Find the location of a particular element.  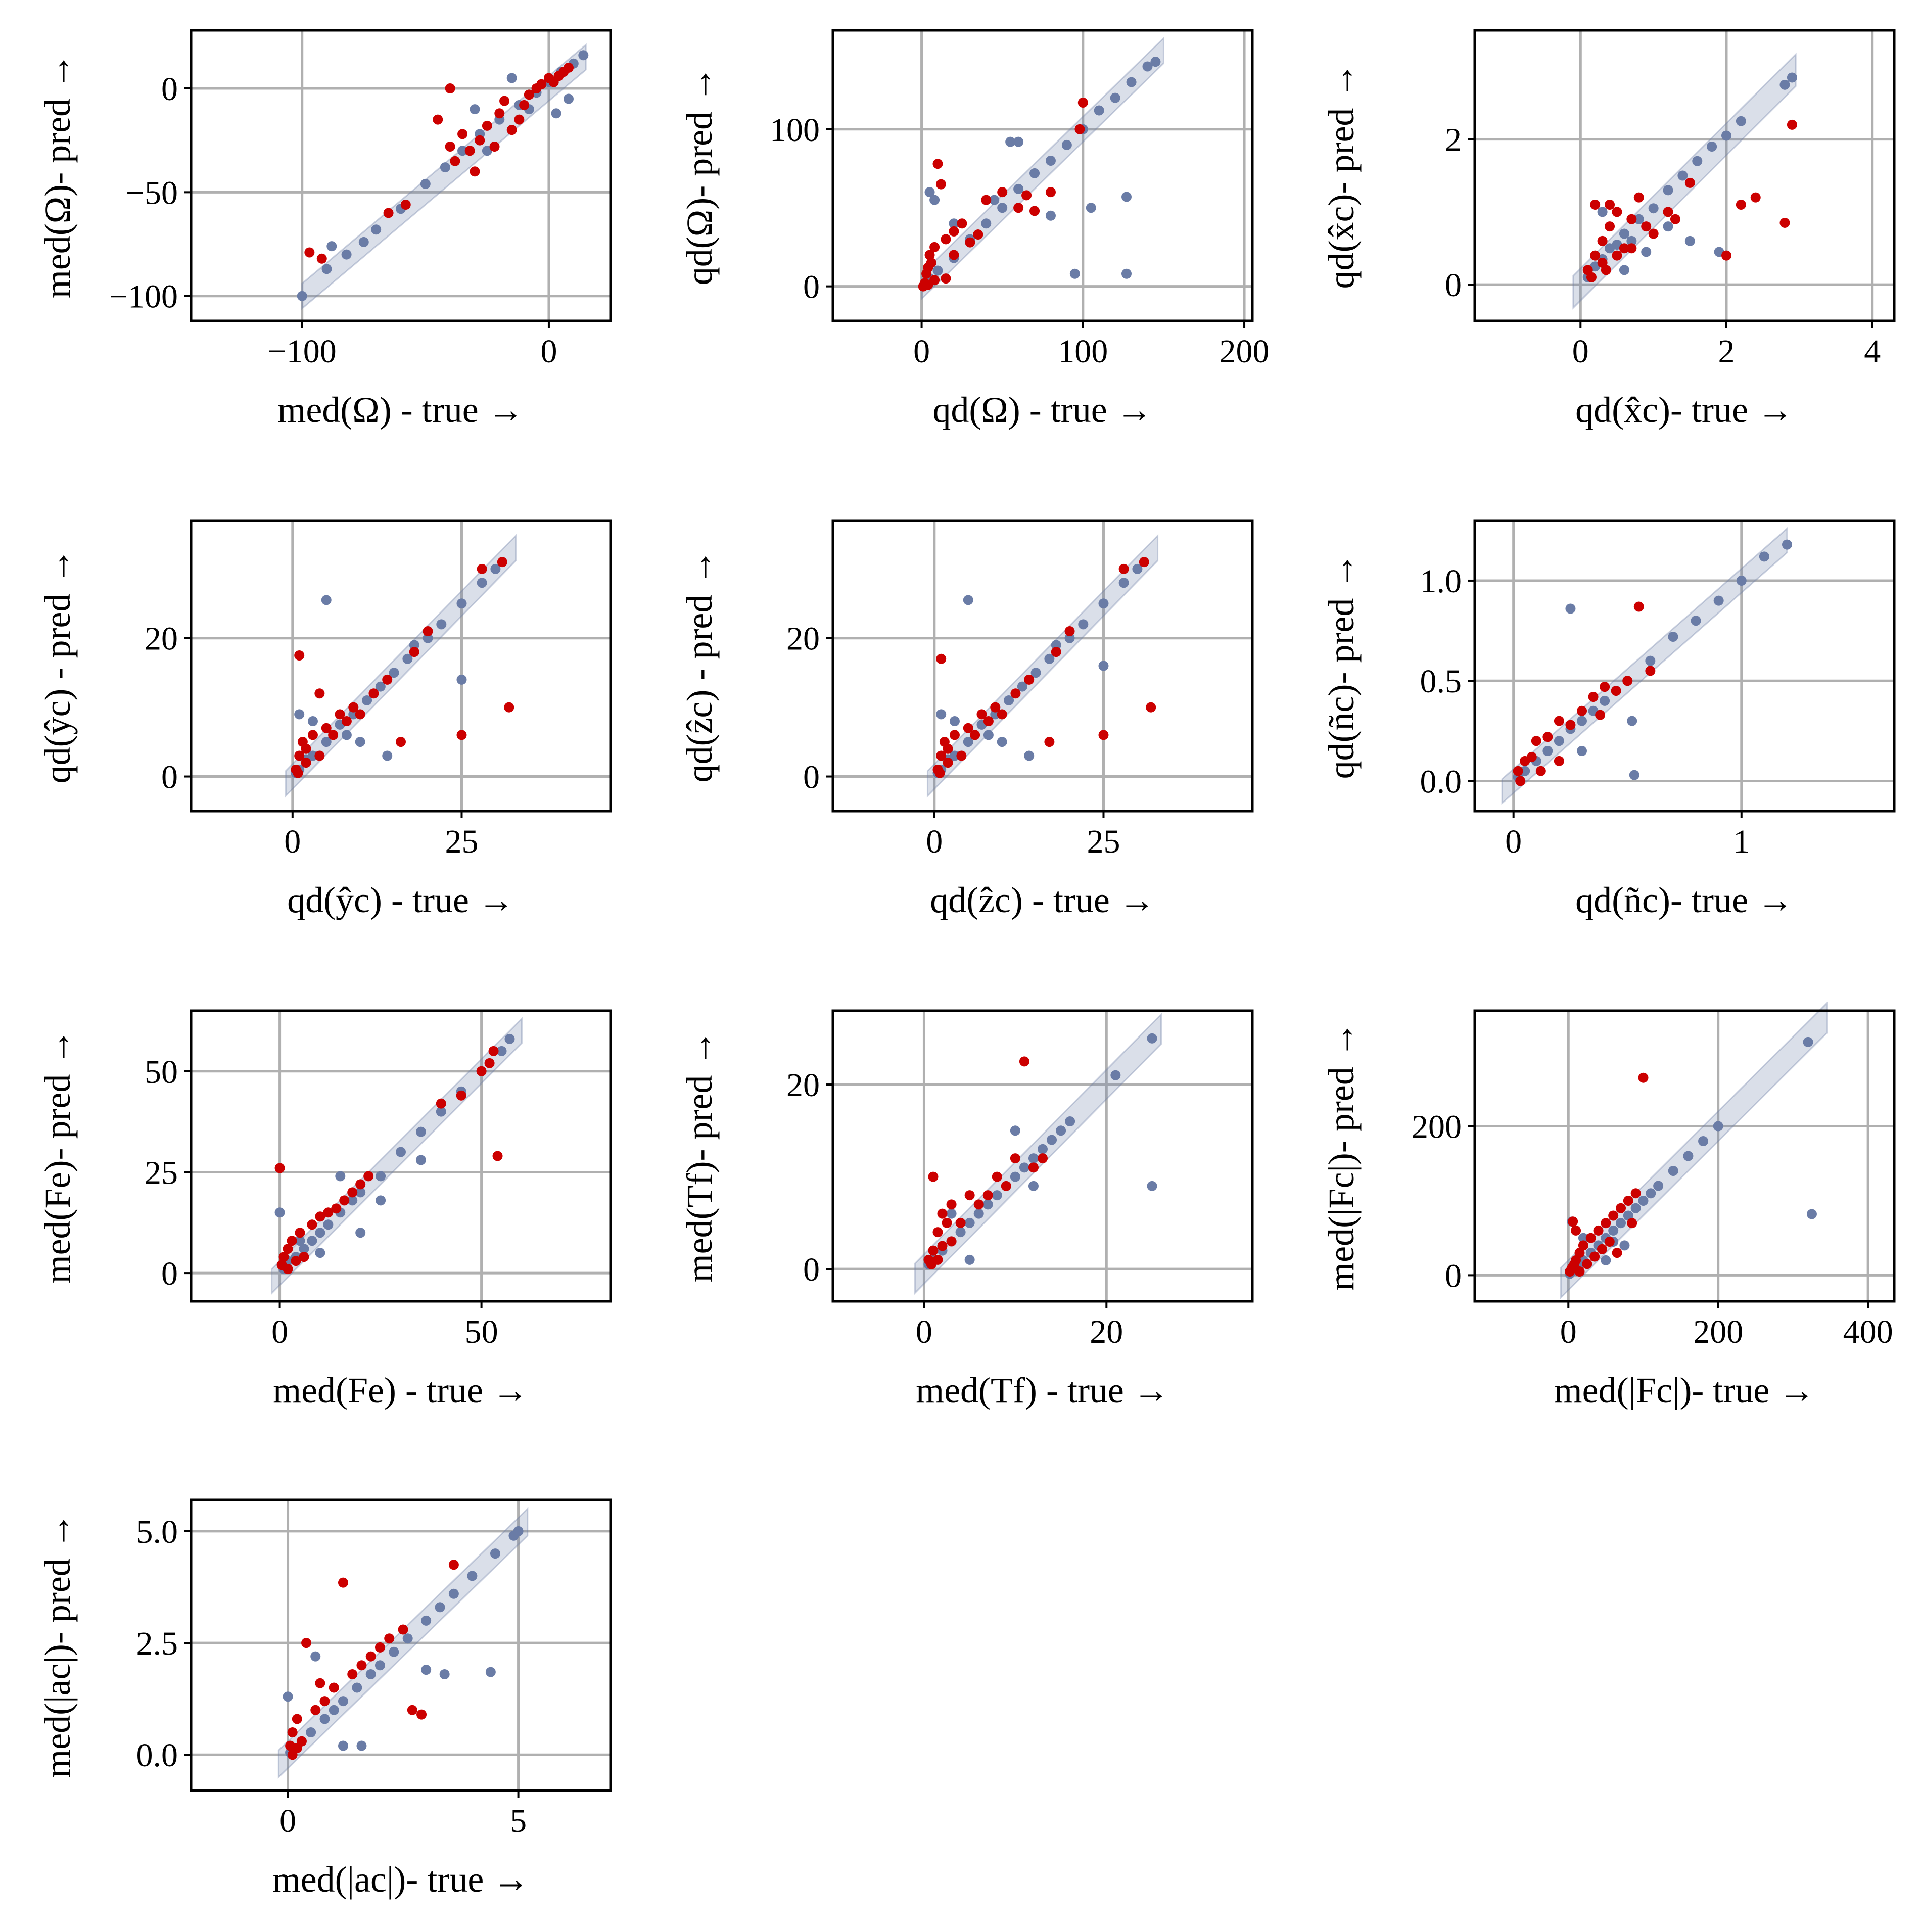

x-tick-label: 100 is located at coordinates (1083, 351).